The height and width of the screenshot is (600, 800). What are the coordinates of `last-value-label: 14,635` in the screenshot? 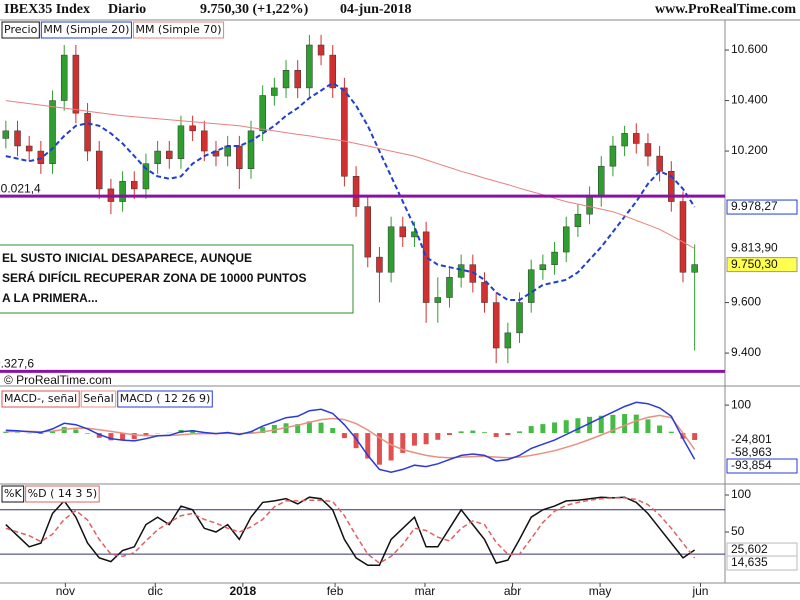 It's located at (749, 562).